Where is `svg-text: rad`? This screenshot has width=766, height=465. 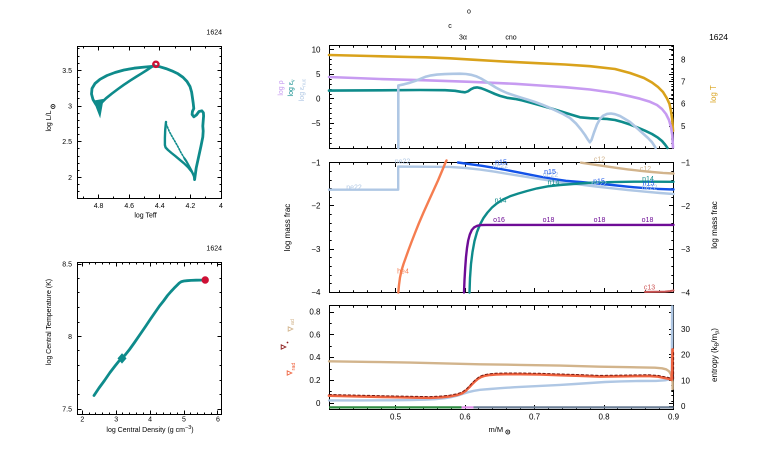
svg-text: rad is located at coordinates (294, 367).